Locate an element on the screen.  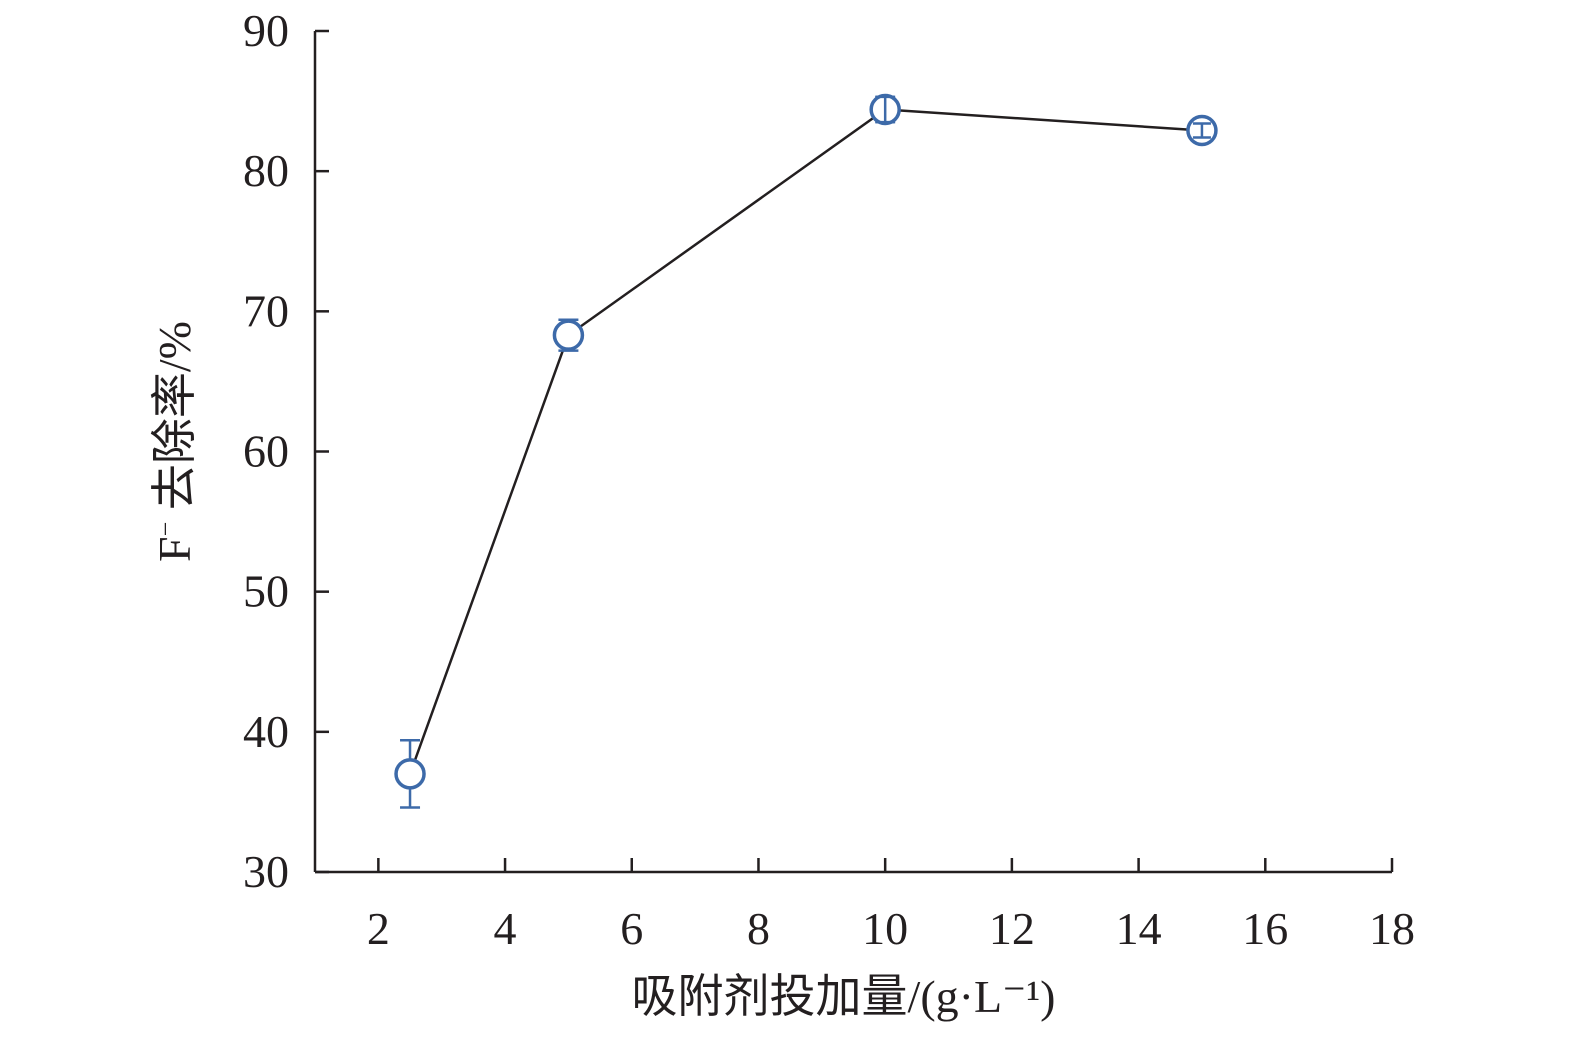
x-tick-label: 10 is located at coordinates (885, 928).